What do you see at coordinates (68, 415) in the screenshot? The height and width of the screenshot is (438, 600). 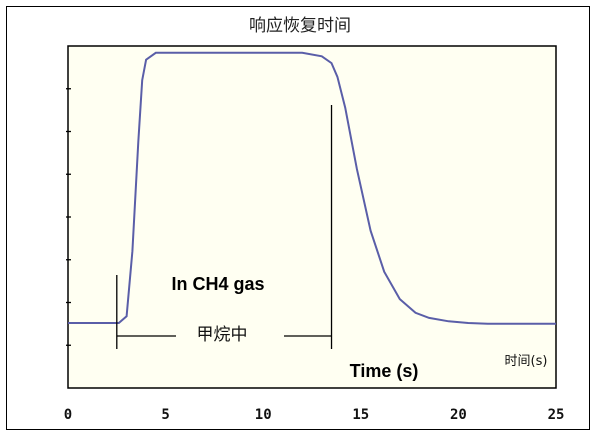 I see `x-tick-label: 0` at bounding box center [68, 415].